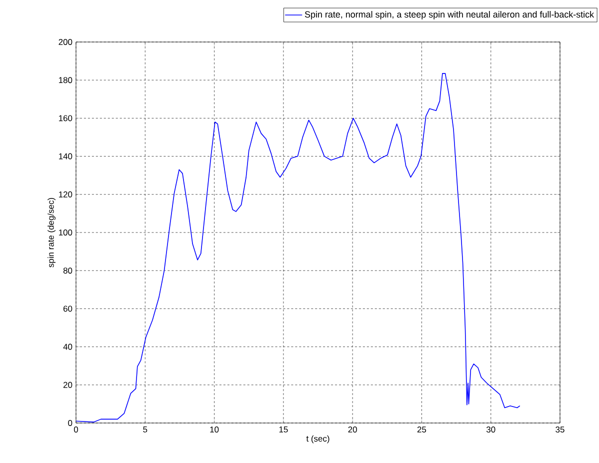 This screenshot has height=463, width=599. Describe the element at coordinates (491, 429) in the screenshot. I see `x-tick-label: 30` at that location.